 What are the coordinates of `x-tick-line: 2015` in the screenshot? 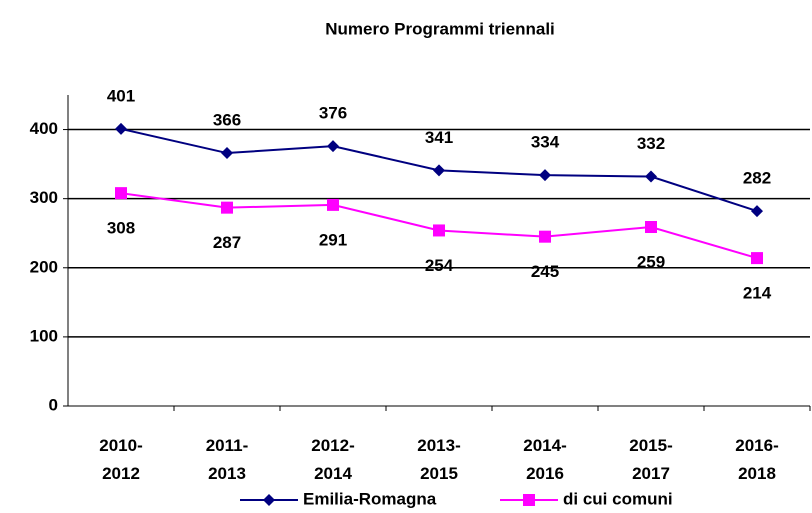 It's located at (439, 473).